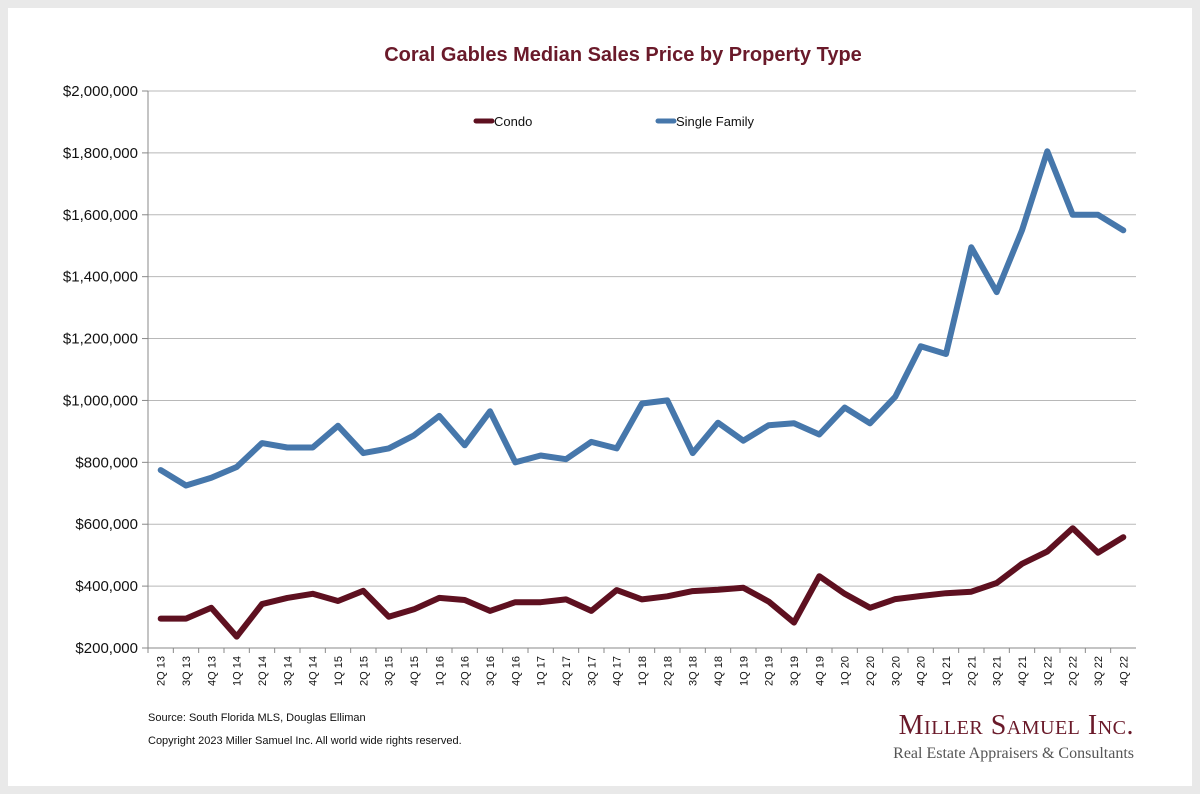 The image size is (1200, 794). Describe the element at coordinates (542, 671) in the screenshot. I see `x-tick-label: 1Q 17` at that location.